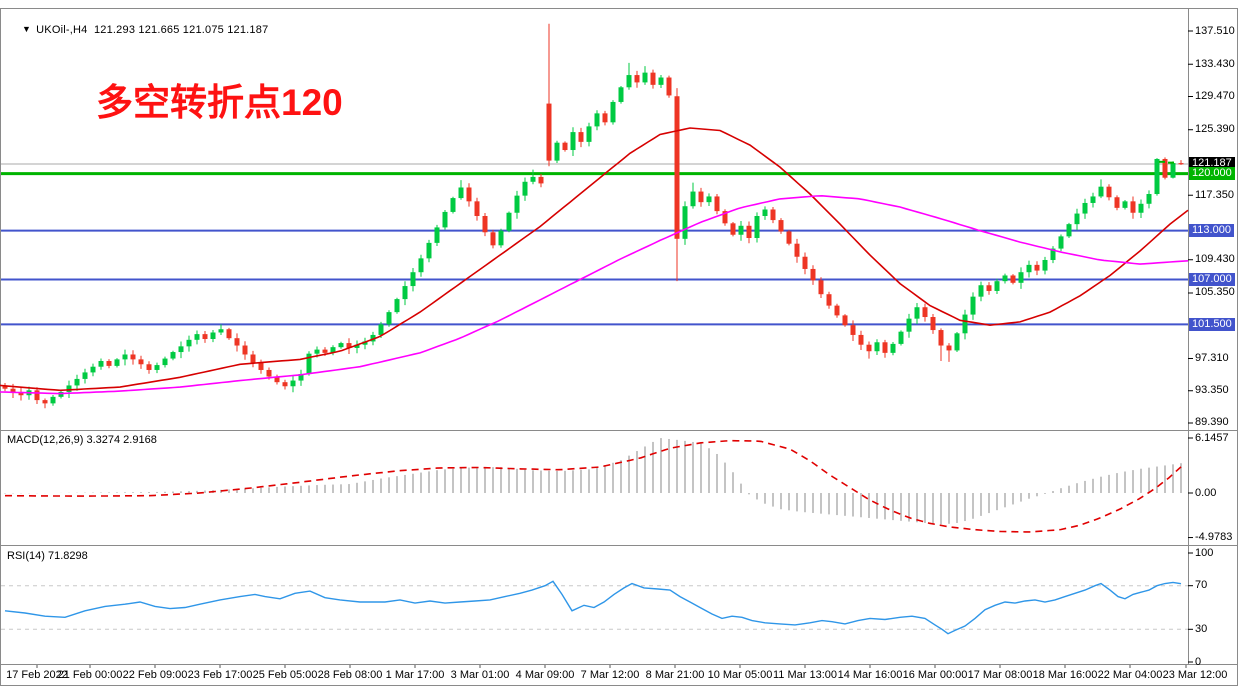 The height and width of the screenshot is (686, 1238). I want to click on time-axis-label: 8 Mar 21:00, so click(675, 675).